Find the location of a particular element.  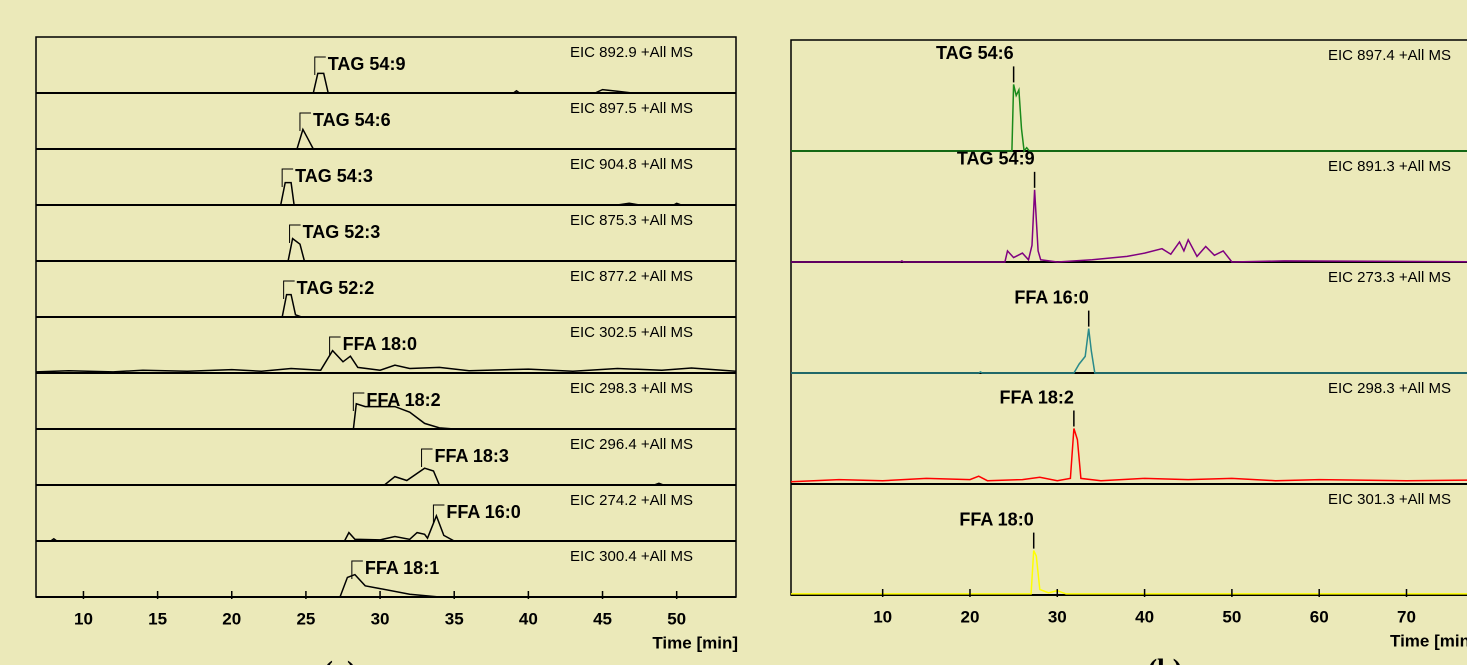

eic-label: EIC 891.3 +All MS is located at coordinates (1389, 166).